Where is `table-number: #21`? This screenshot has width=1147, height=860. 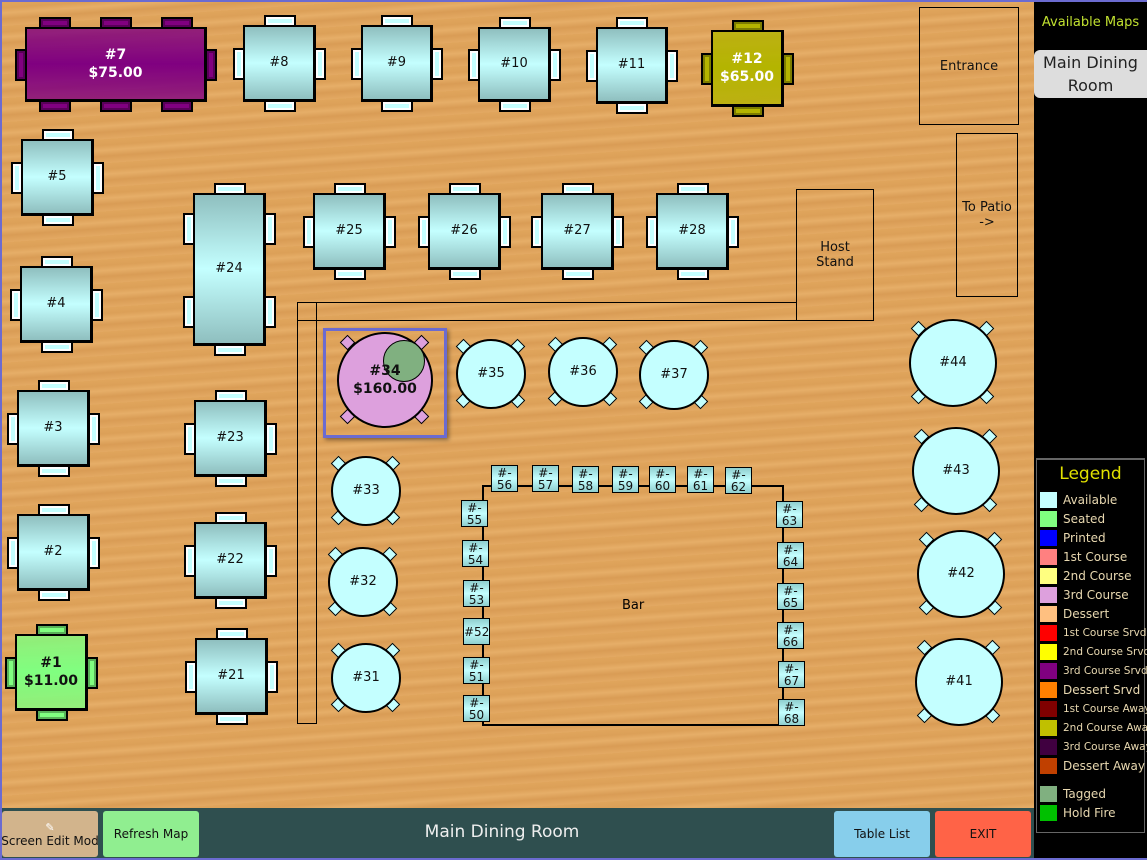
table-number: #21 is located at coordinates (231, 675).